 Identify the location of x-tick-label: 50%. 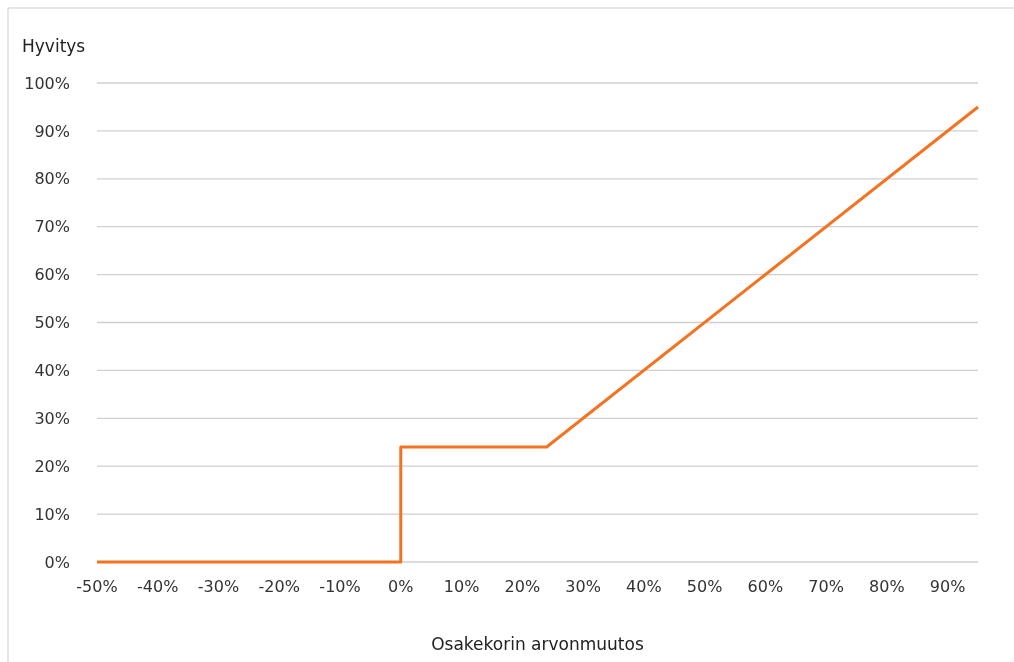
(704, 586).